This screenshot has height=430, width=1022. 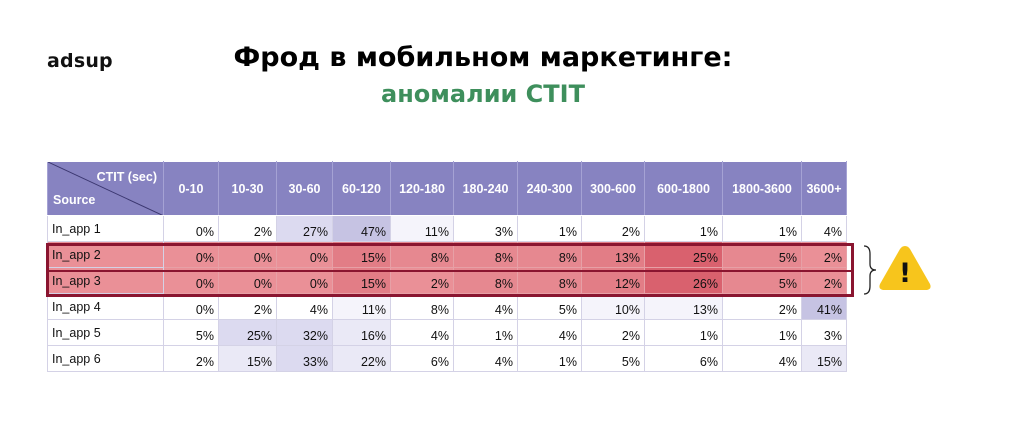 What do you see at coordinates (824, 188) in the screenshot?
I see `column-header: 3600+` at bounding box center [824, 188].